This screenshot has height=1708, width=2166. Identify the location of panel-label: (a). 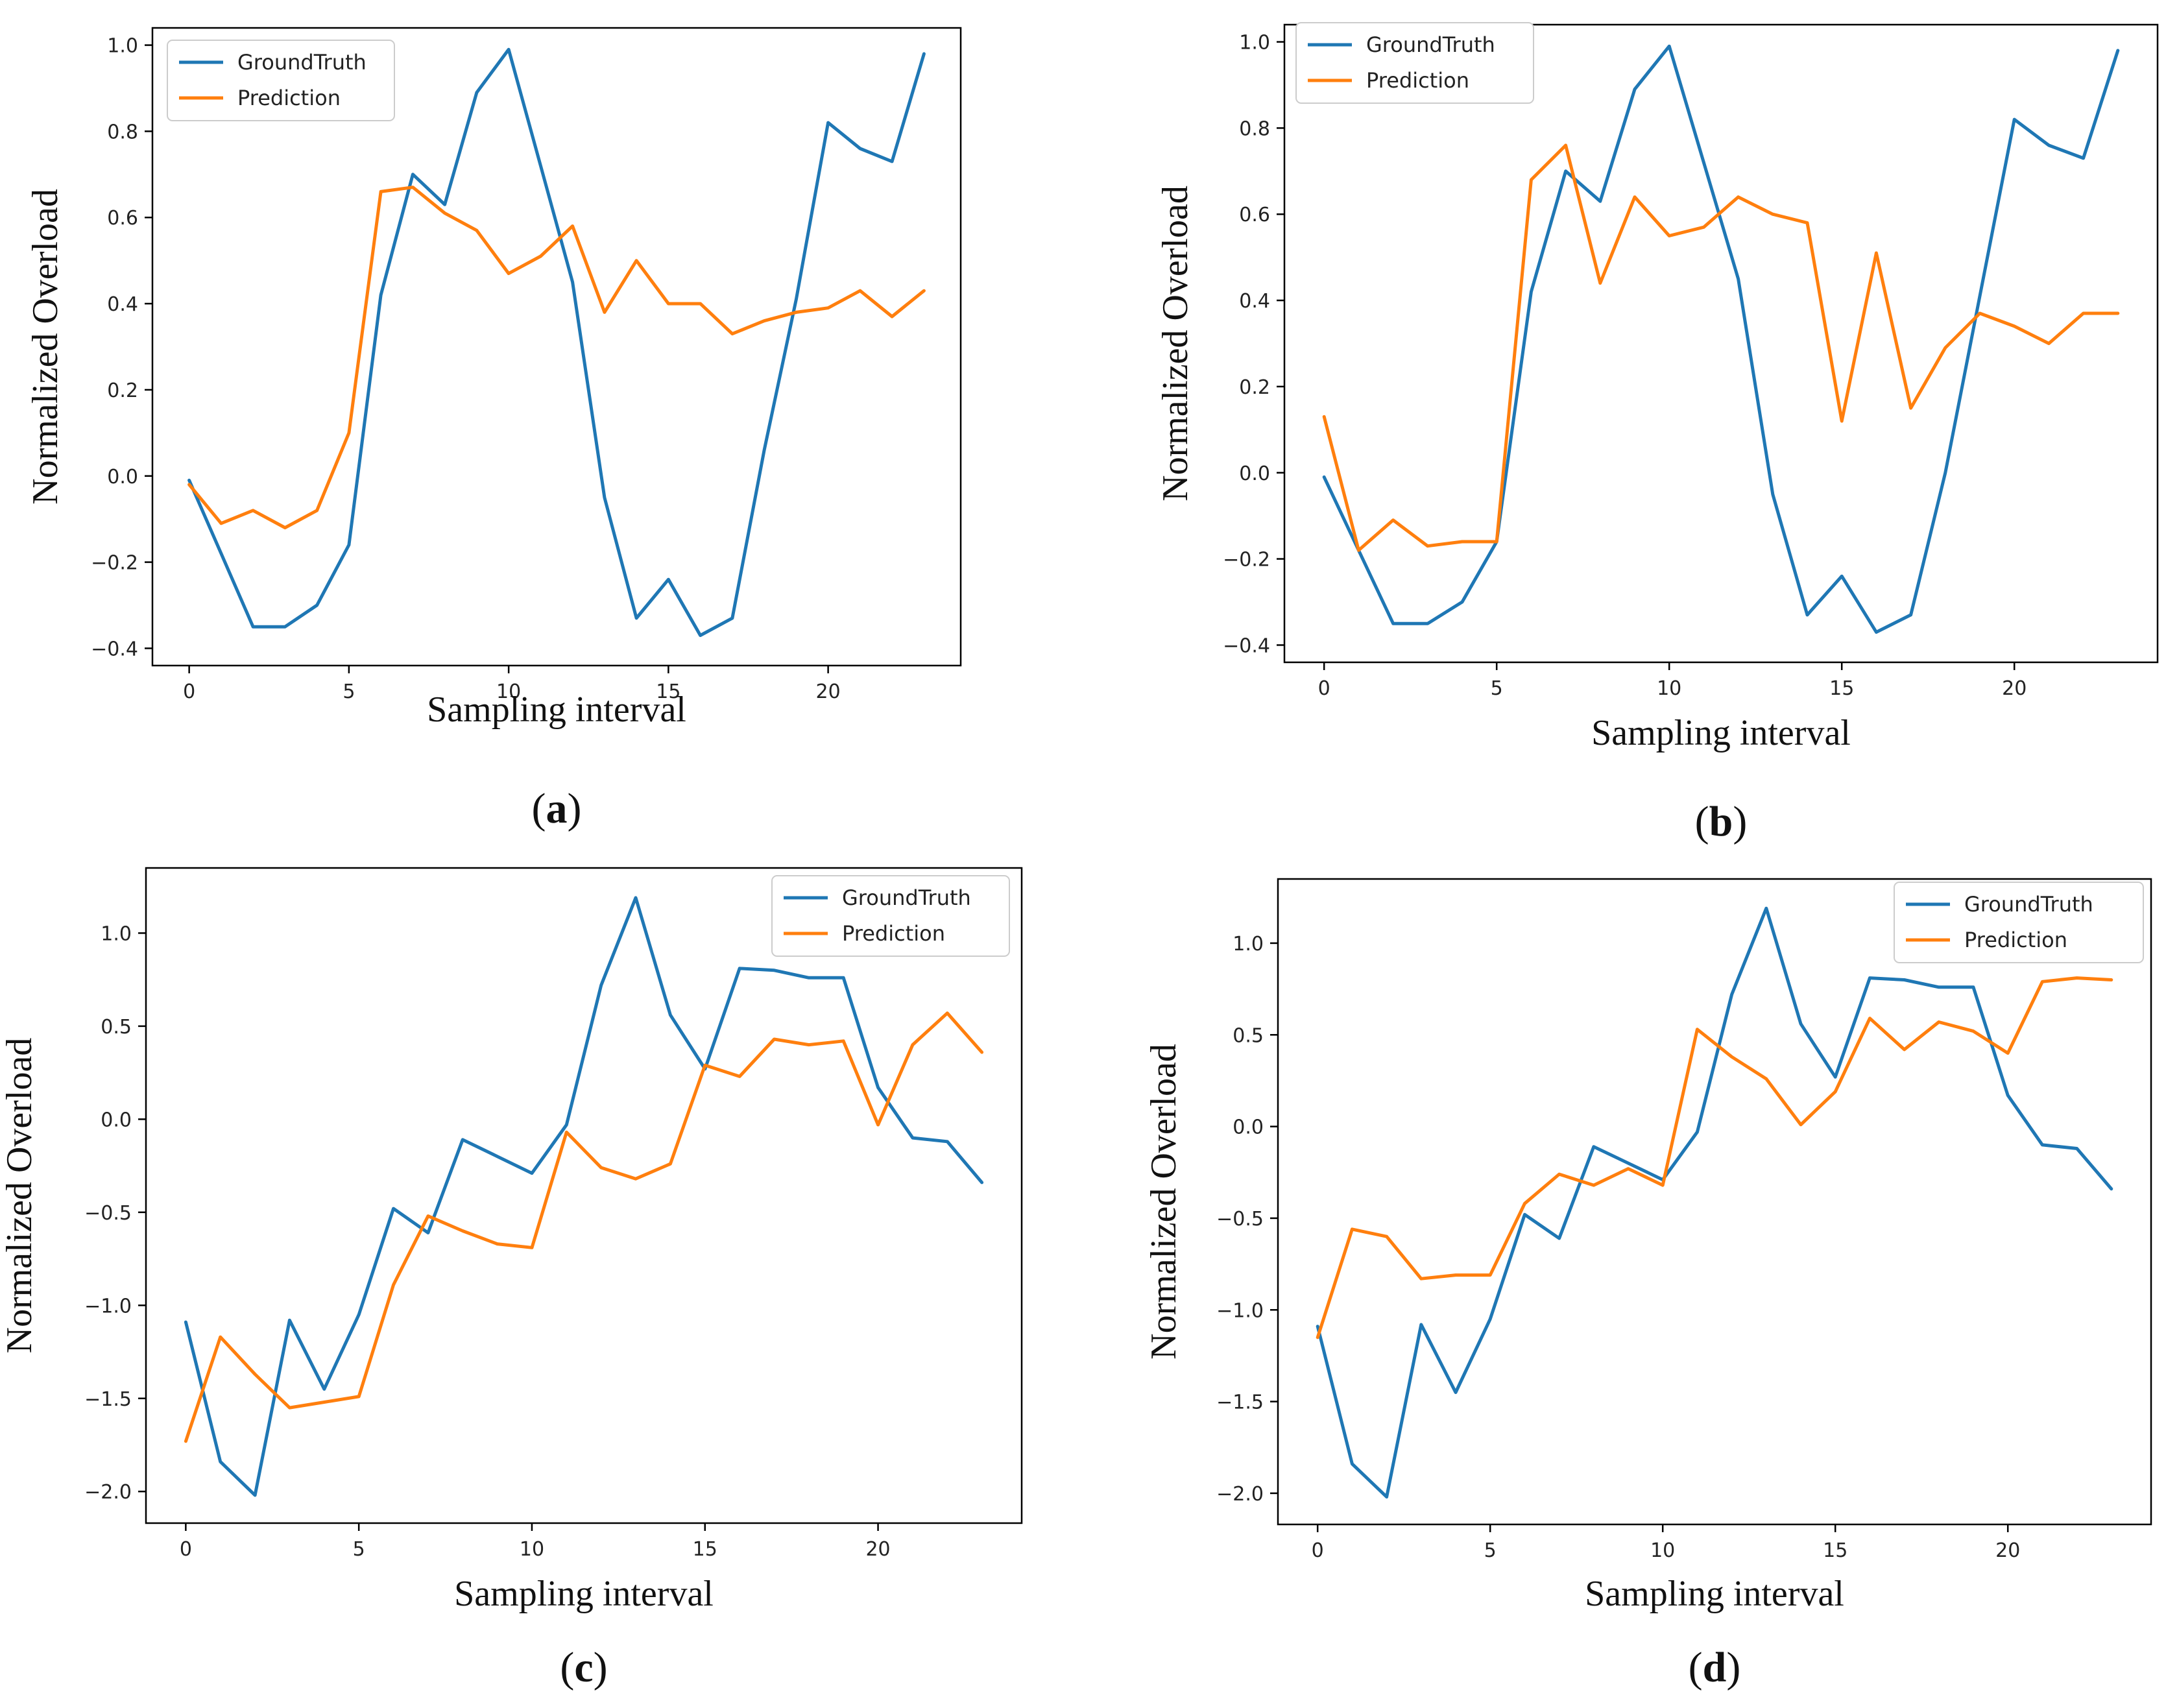
(557, 808).